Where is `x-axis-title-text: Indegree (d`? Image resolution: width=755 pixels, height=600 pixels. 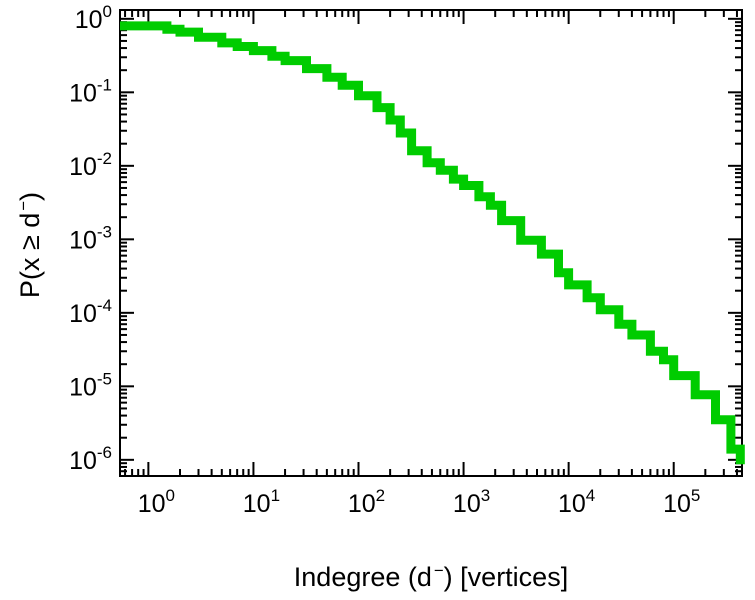
x-axis-title-text: Indegree (d is located at coordinates (362, 577).